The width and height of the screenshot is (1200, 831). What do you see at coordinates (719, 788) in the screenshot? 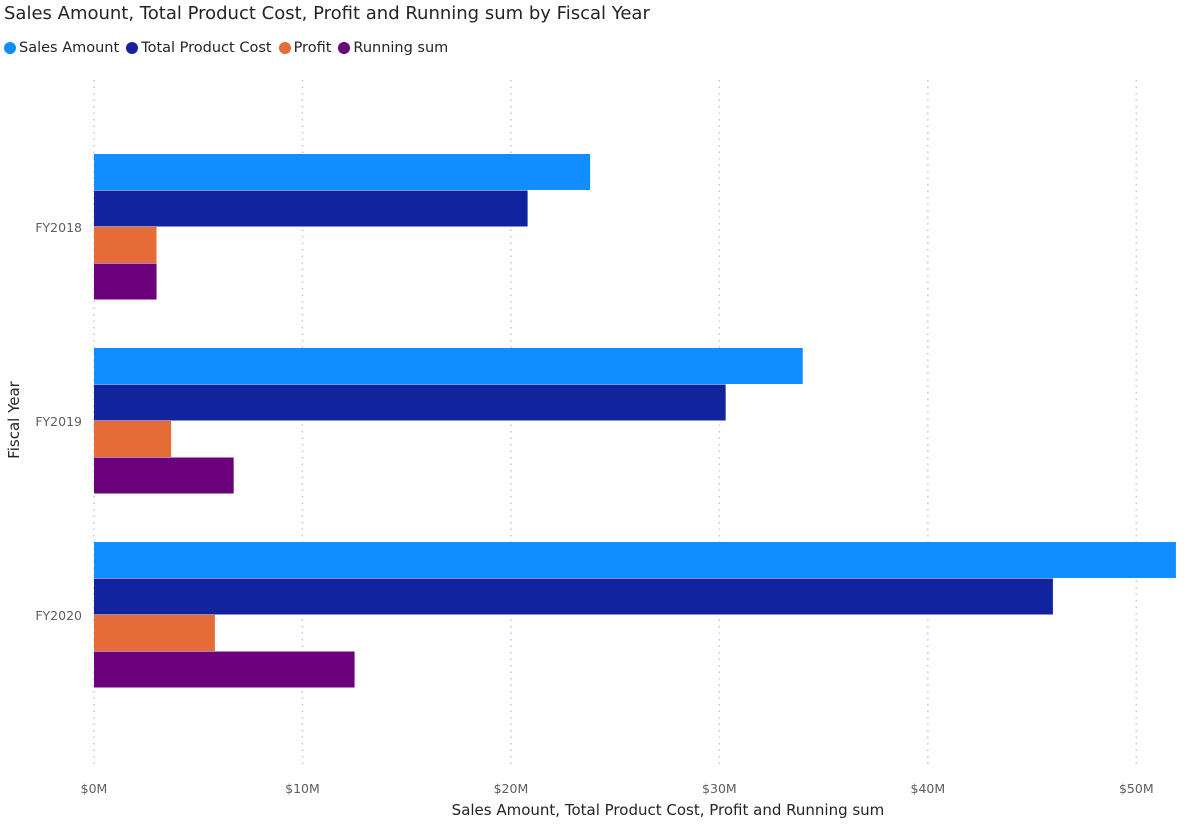
I see `x-tick-label: $30M` at bounding box center [719, 788].